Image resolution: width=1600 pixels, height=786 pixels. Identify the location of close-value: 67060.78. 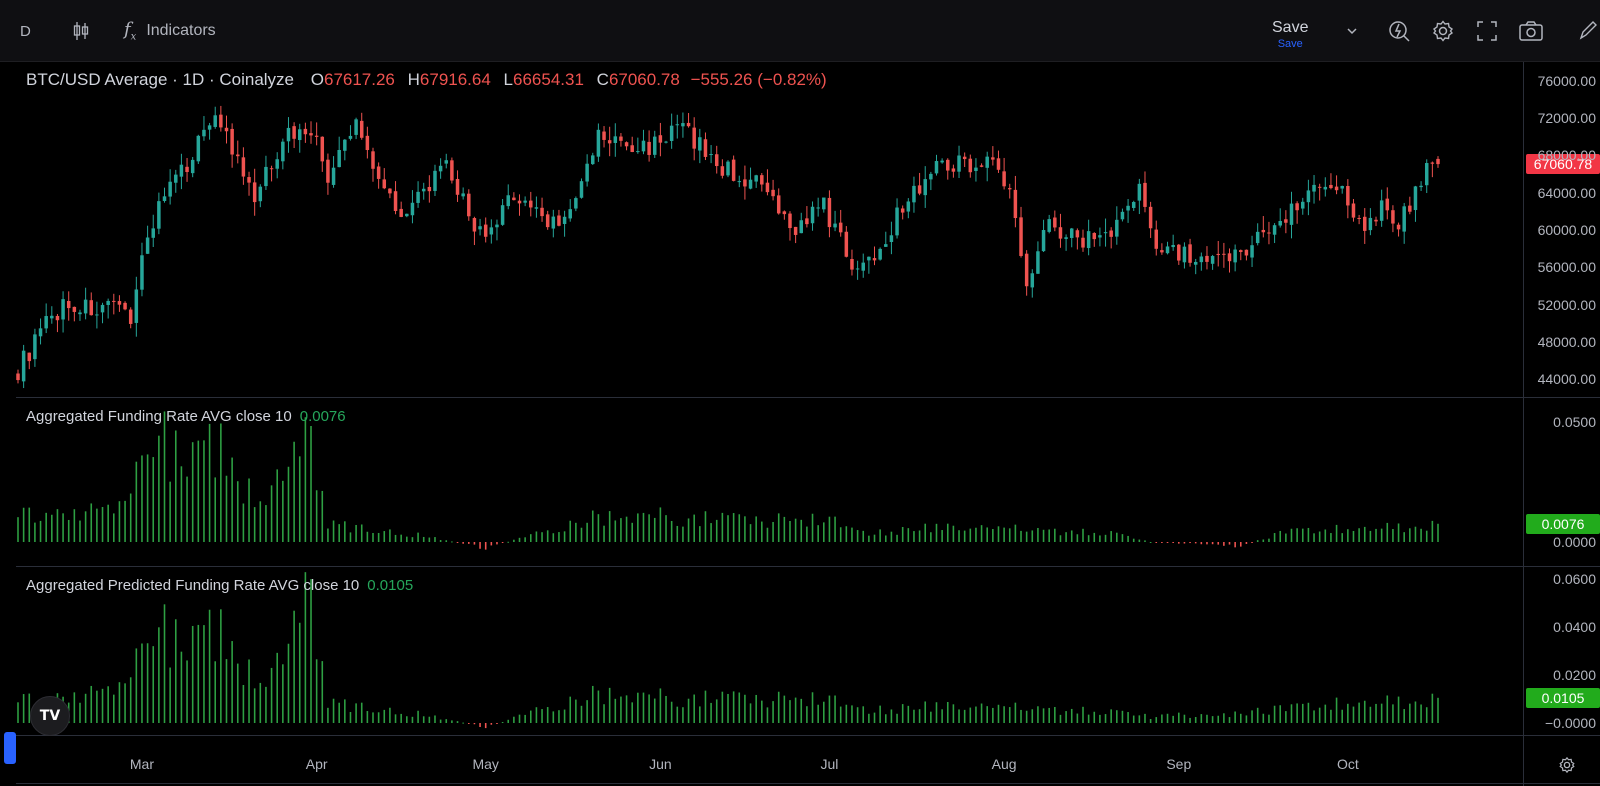
(644, 79).